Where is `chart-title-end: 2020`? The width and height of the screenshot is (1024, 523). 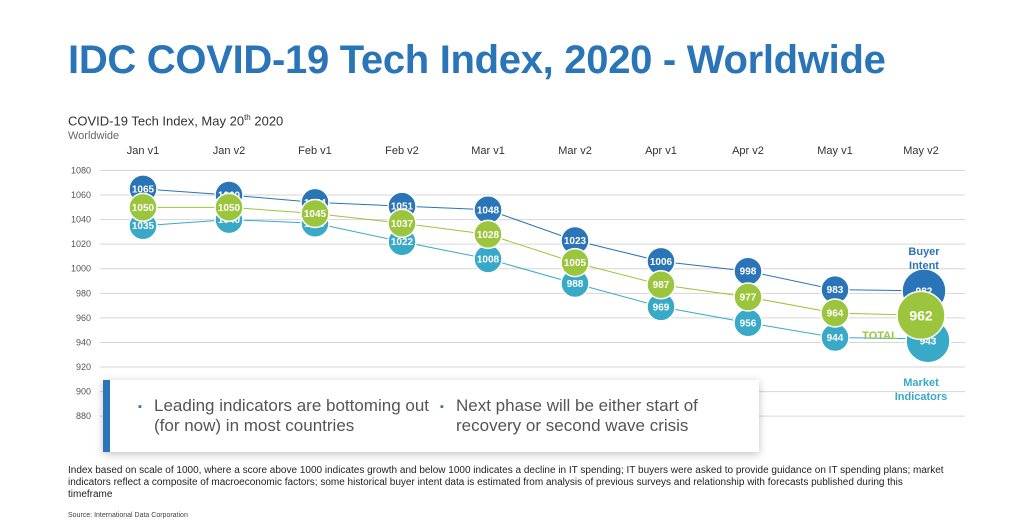
chart-title-end: 2020 is located at coordinates (267, 121).